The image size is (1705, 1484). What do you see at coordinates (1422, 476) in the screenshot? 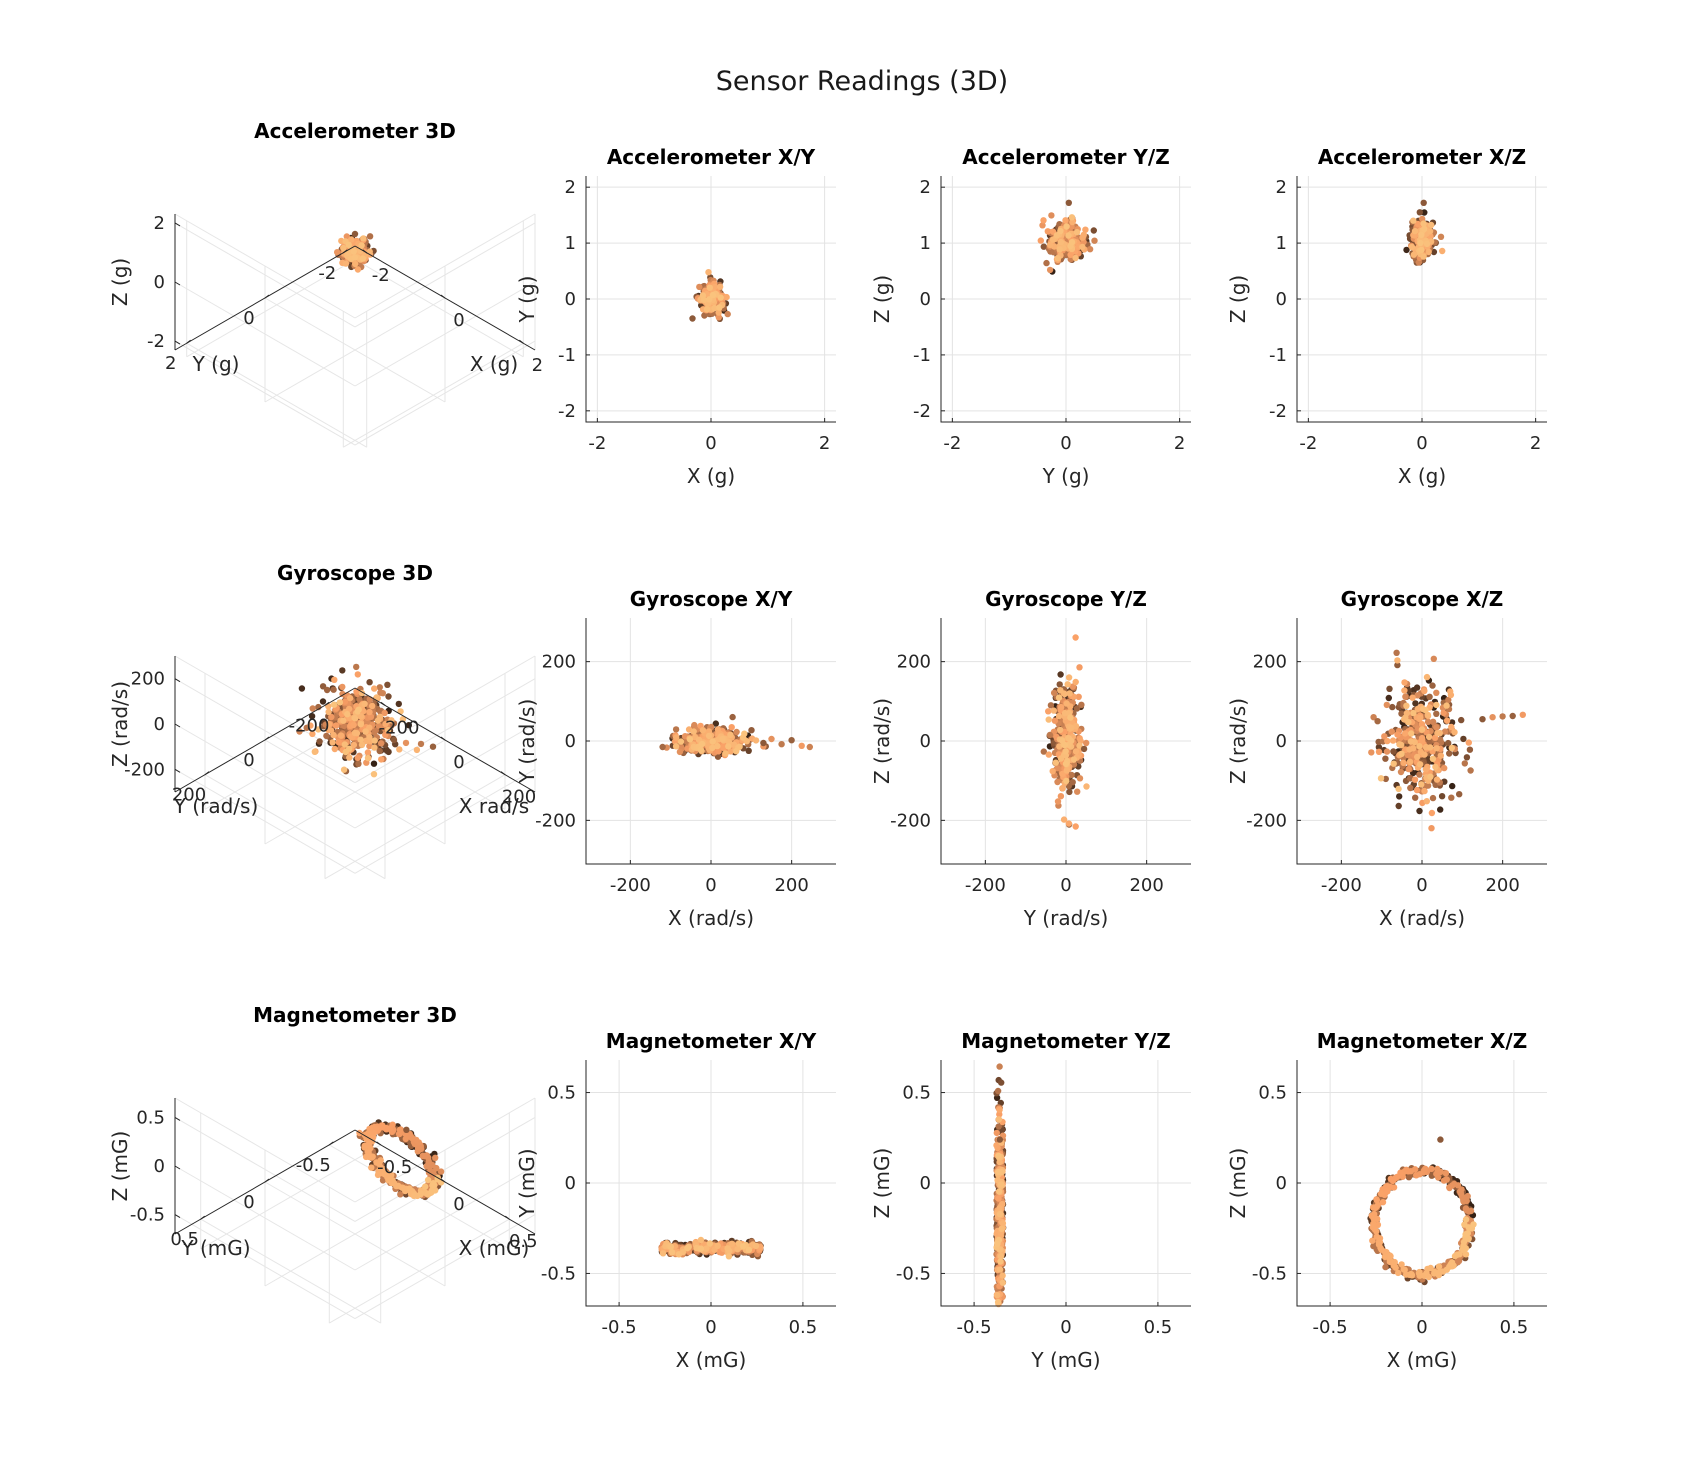
I see `x-axis-label: X (g)` at bounding box center [1422, 476].